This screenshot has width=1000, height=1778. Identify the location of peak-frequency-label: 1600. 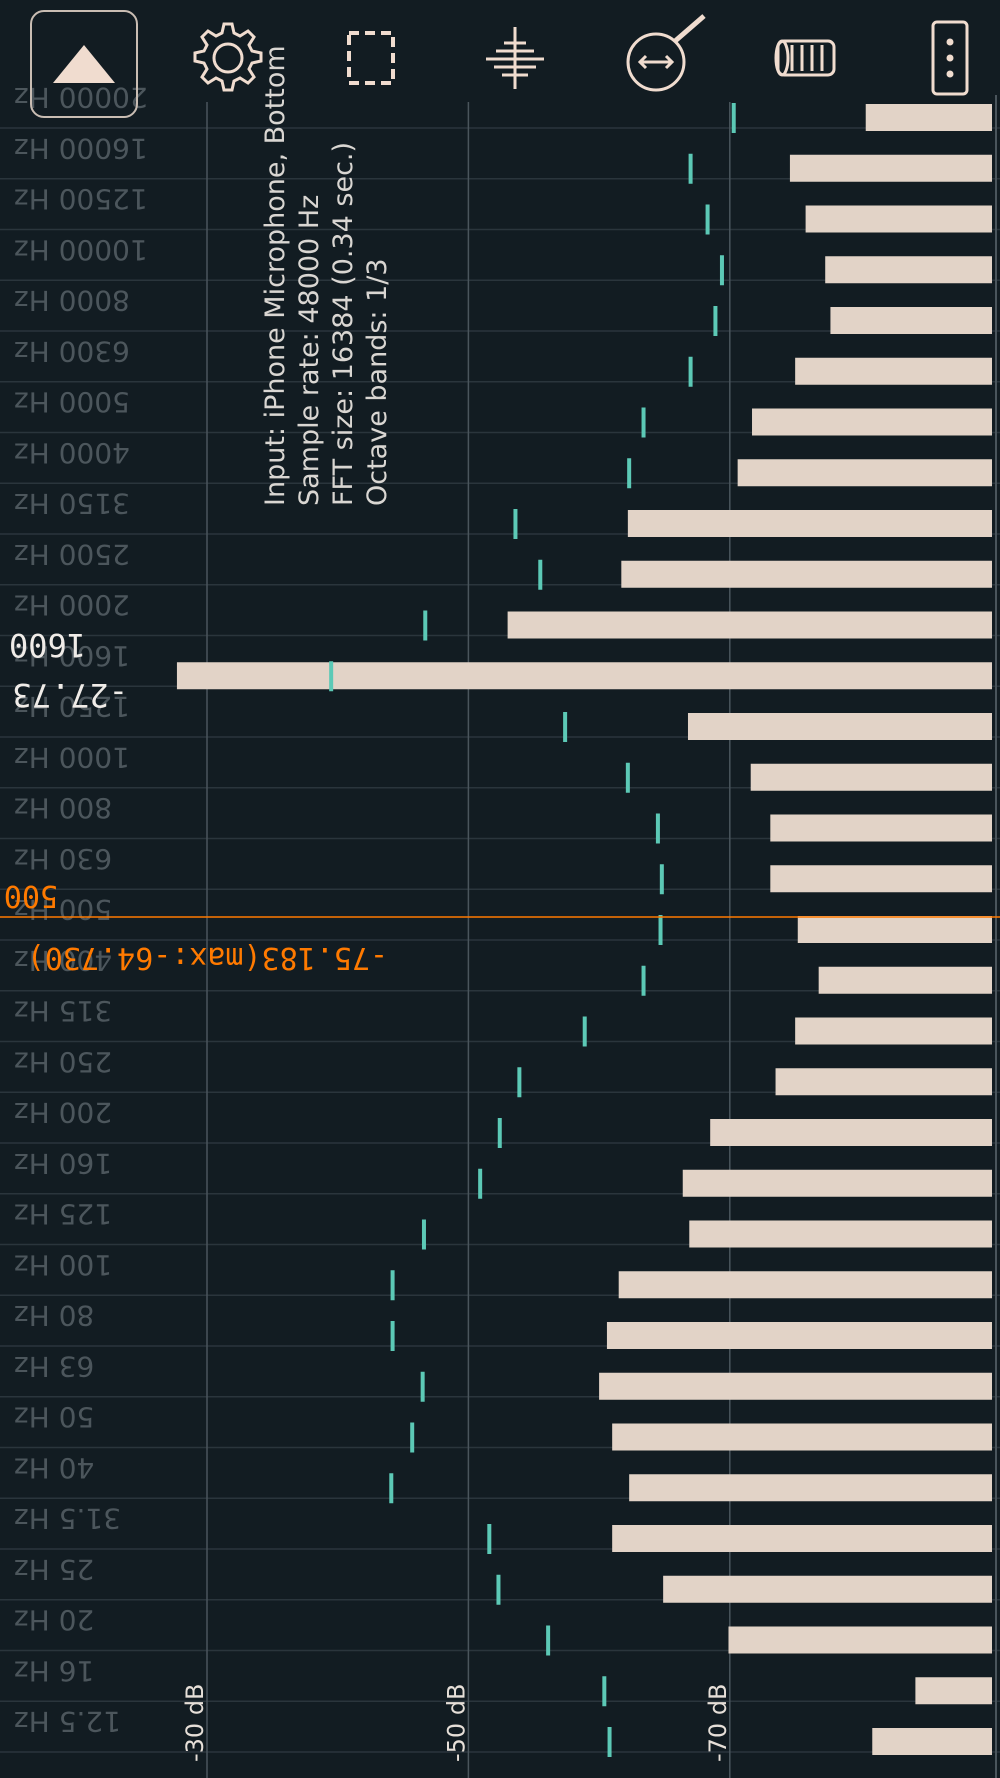
(47, 645).